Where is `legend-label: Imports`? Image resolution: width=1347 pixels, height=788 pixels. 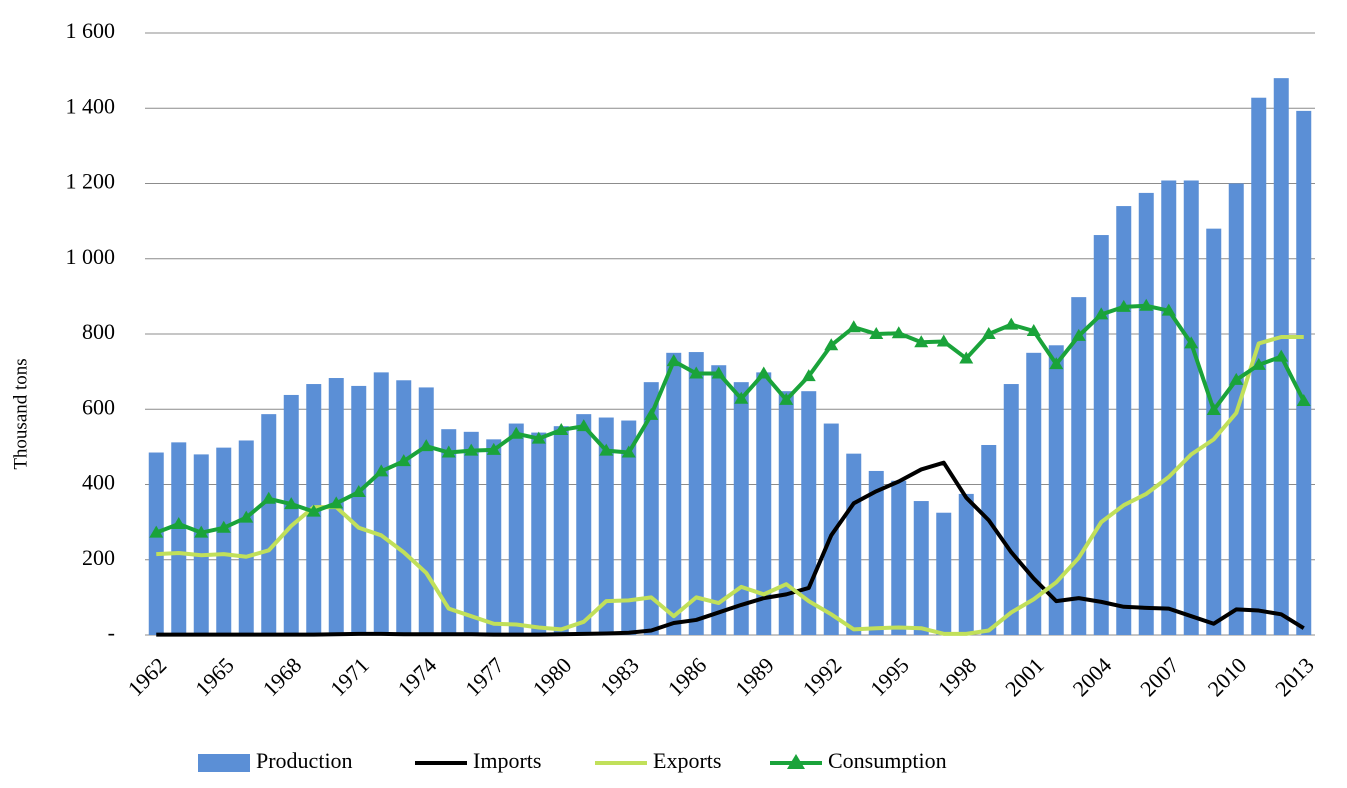 legend-label: Imports is located at coordinates (507, 760).